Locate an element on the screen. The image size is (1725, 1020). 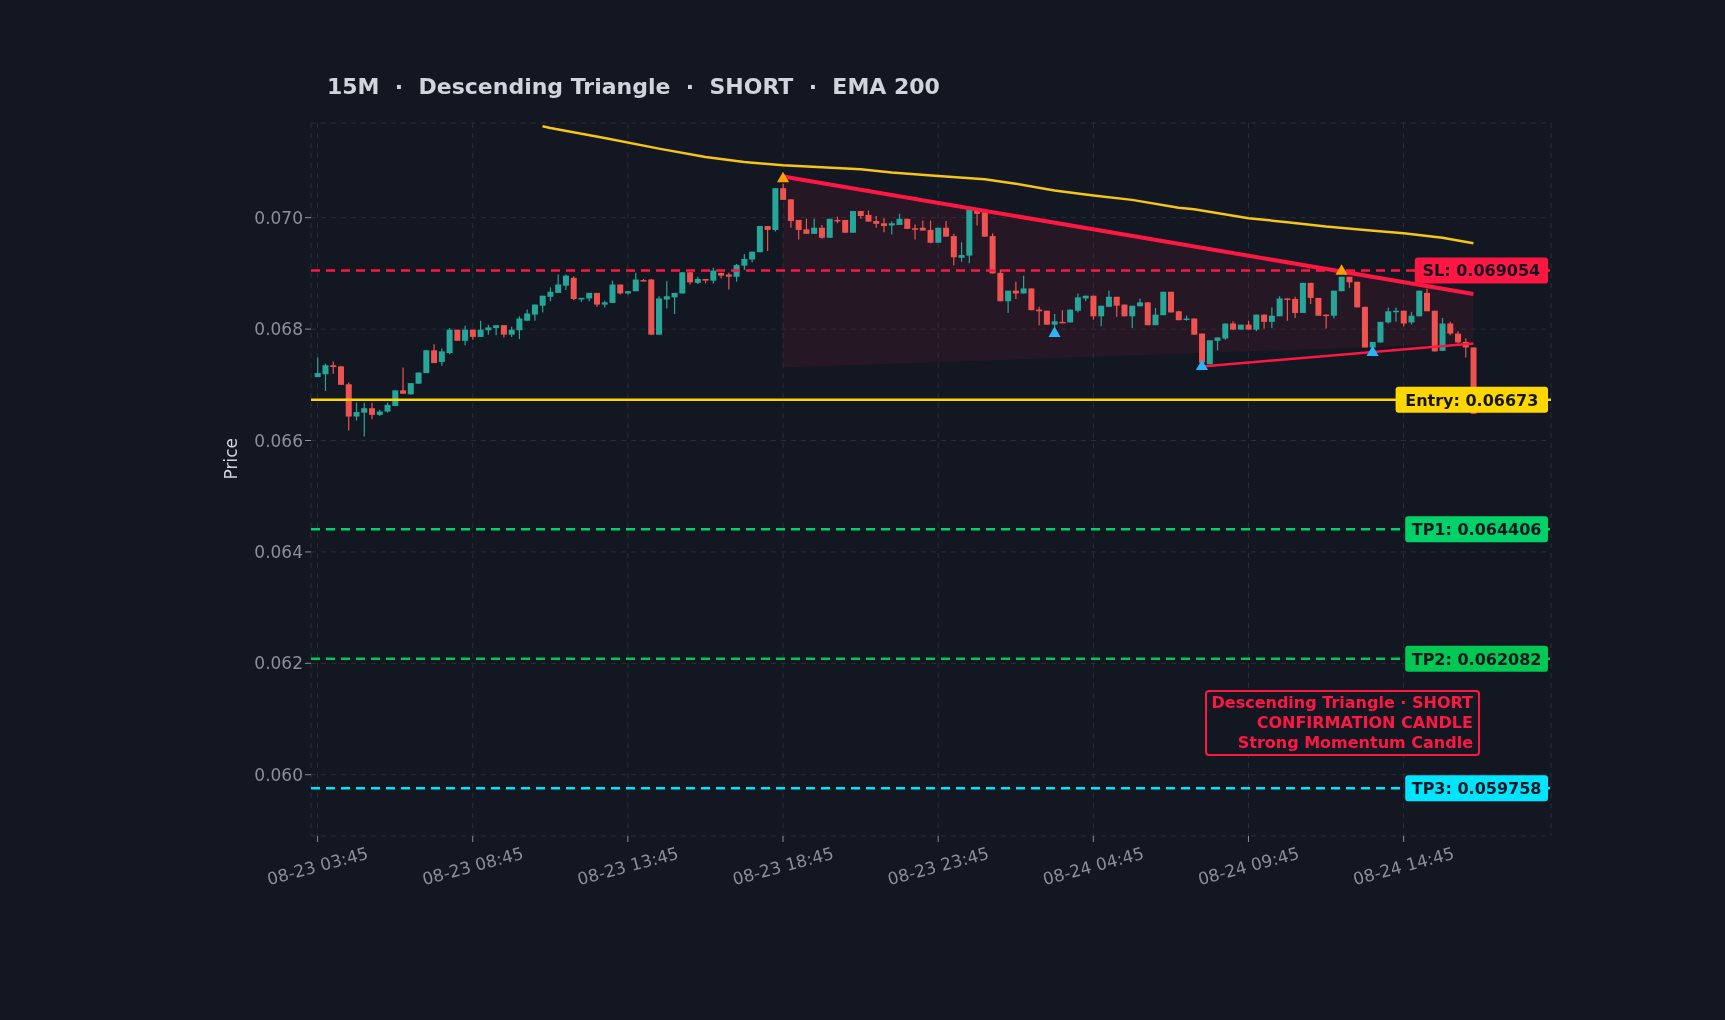
y-axis-title: Price is located at coordinates (231, 459).